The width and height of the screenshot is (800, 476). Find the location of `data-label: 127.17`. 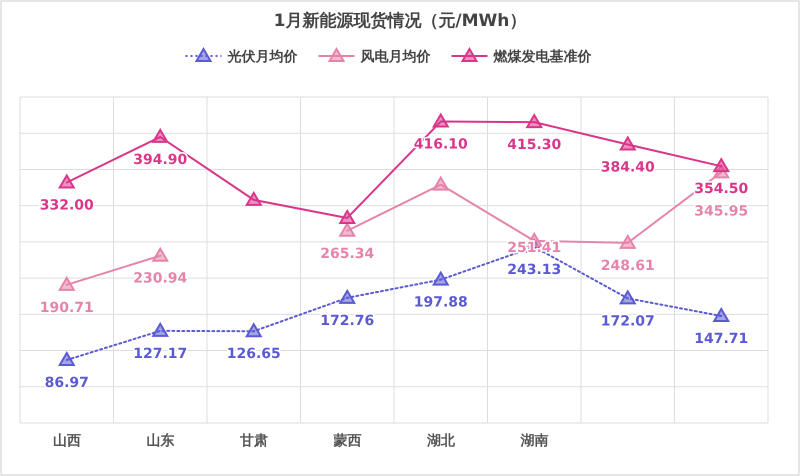

data-label: 127.17 is located at coordinates (160, 354).